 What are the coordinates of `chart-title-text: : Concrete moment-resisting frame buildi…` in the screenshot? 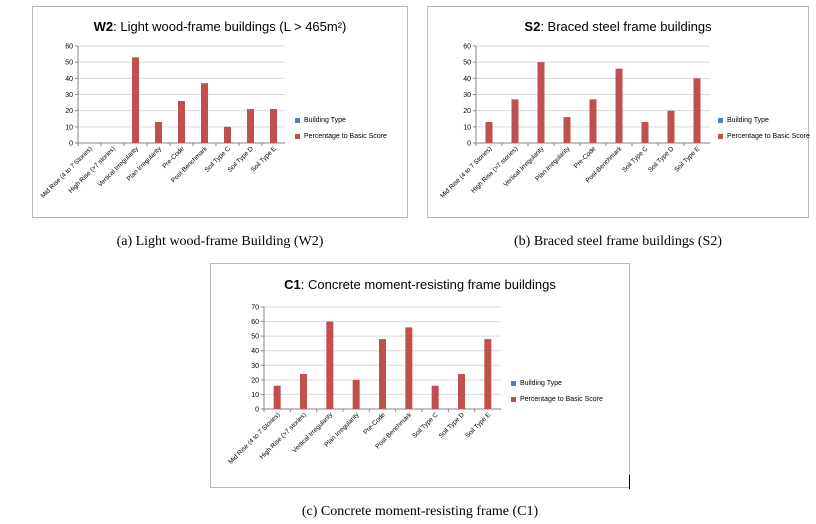 It's located at (428, 284).